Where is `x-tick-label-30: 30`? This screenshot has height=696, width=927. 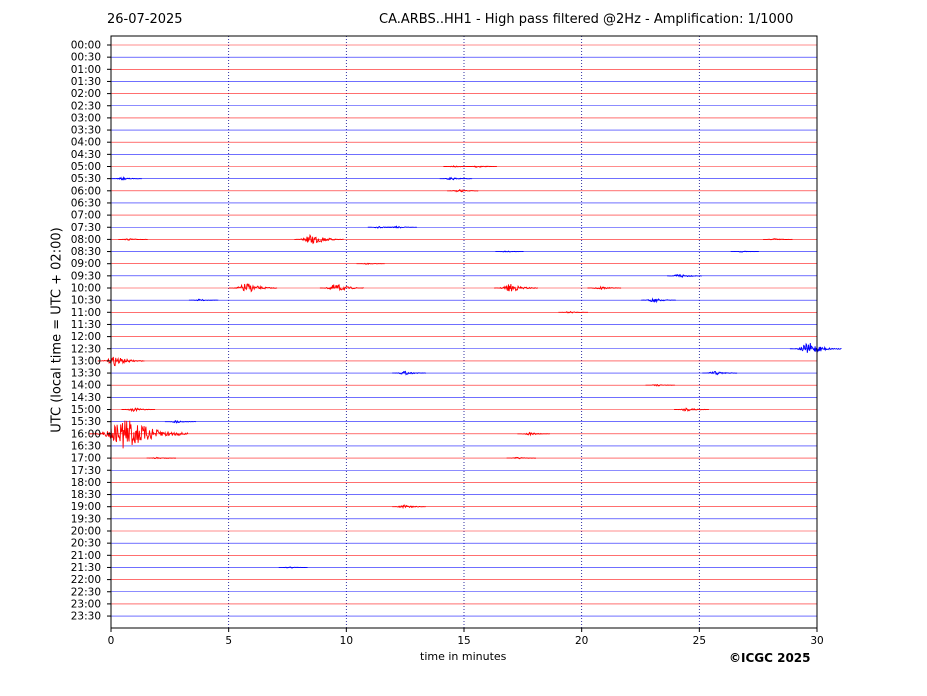
x-tick-label-30: 30 is located at coordinates (816, 641).